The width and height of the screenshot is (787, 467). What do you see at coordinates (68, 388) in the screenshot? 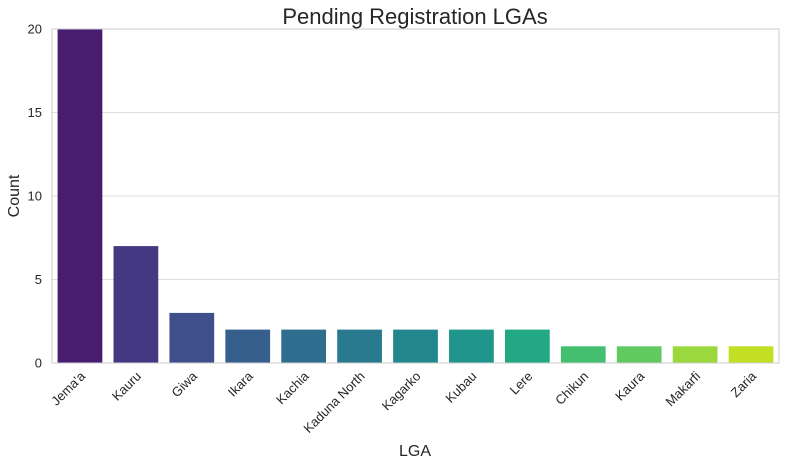
I see `x-tick-label: Jema'a` at bounding box center [68, 388].